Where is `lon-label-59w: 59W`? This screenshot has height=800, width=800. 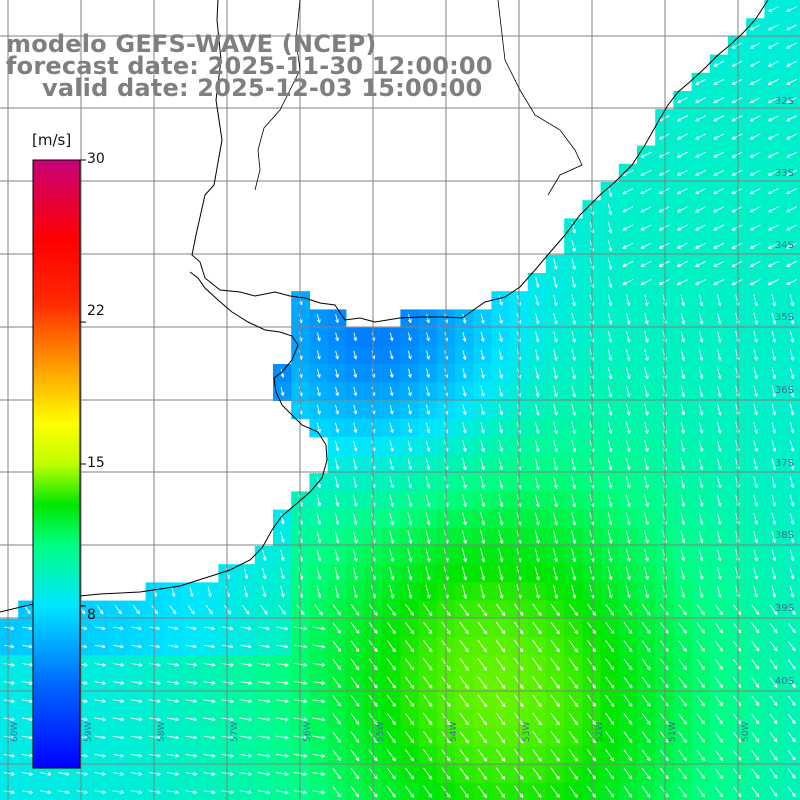 lon-label-59w: 59W is located at coordinates (89, 731).